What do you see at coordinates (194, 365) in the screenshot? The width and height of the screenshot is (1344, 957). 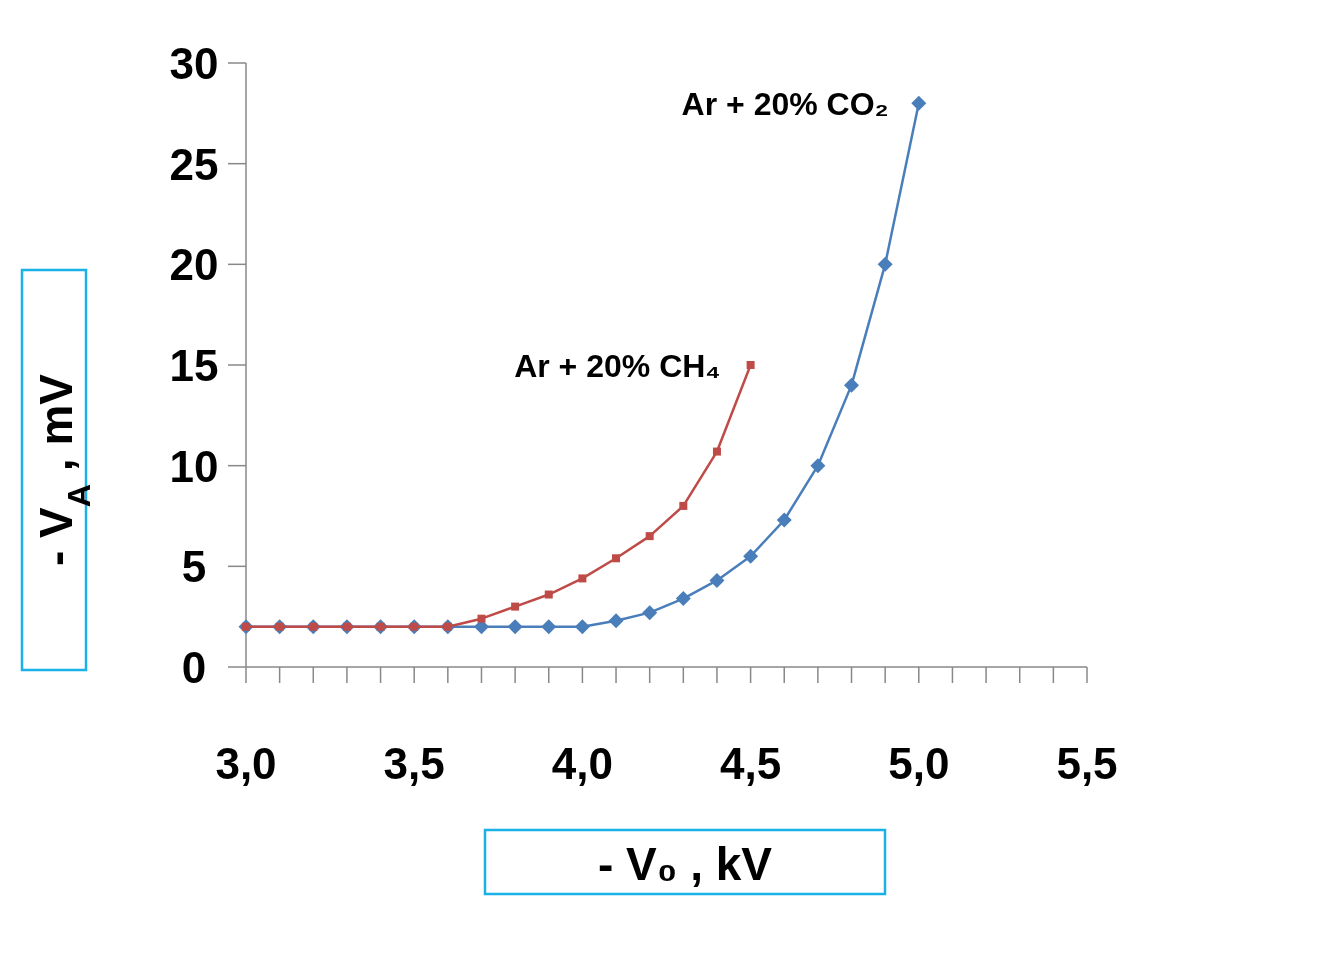 I see `y-tick-label: 15` at bounding box center [194, 365].